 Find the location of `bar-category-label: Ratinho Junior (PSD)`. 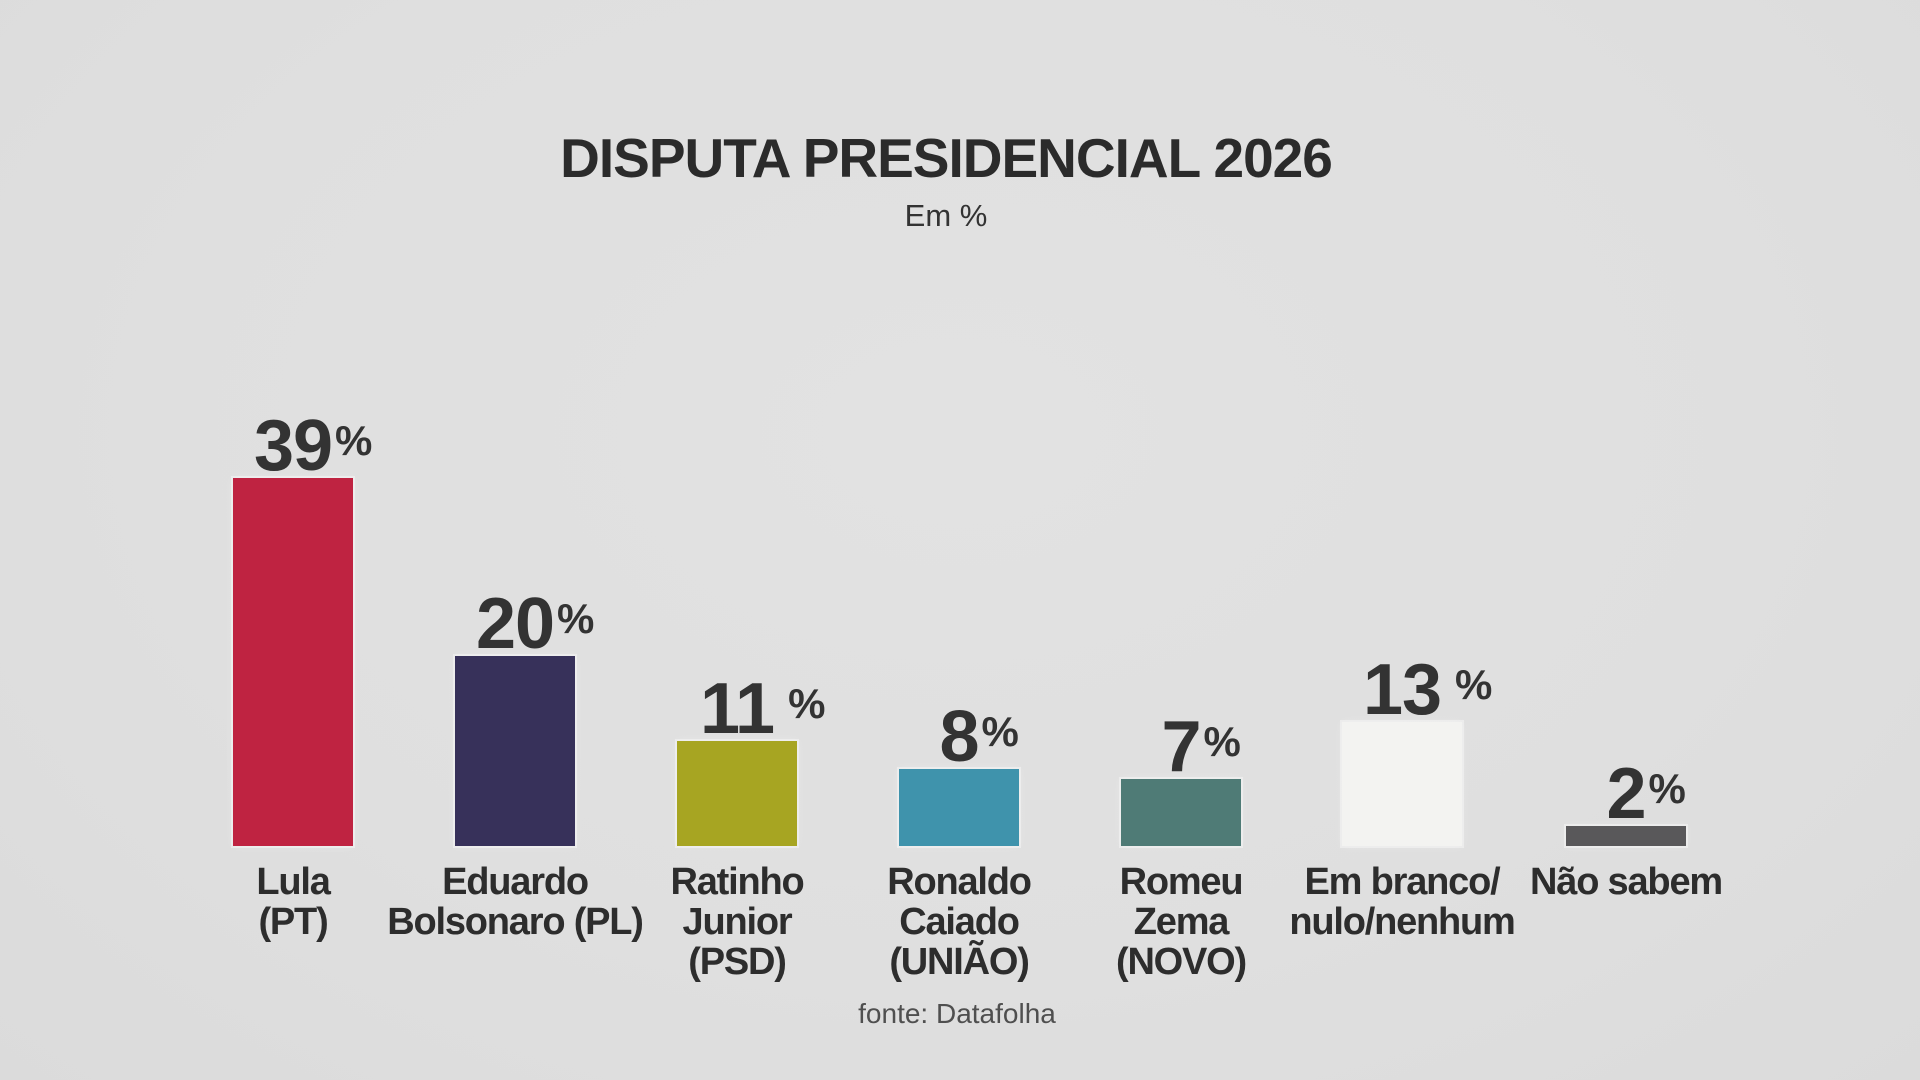

bar-category-label: Ratinho Junior (PSD) is located at coordinates (737, 922).